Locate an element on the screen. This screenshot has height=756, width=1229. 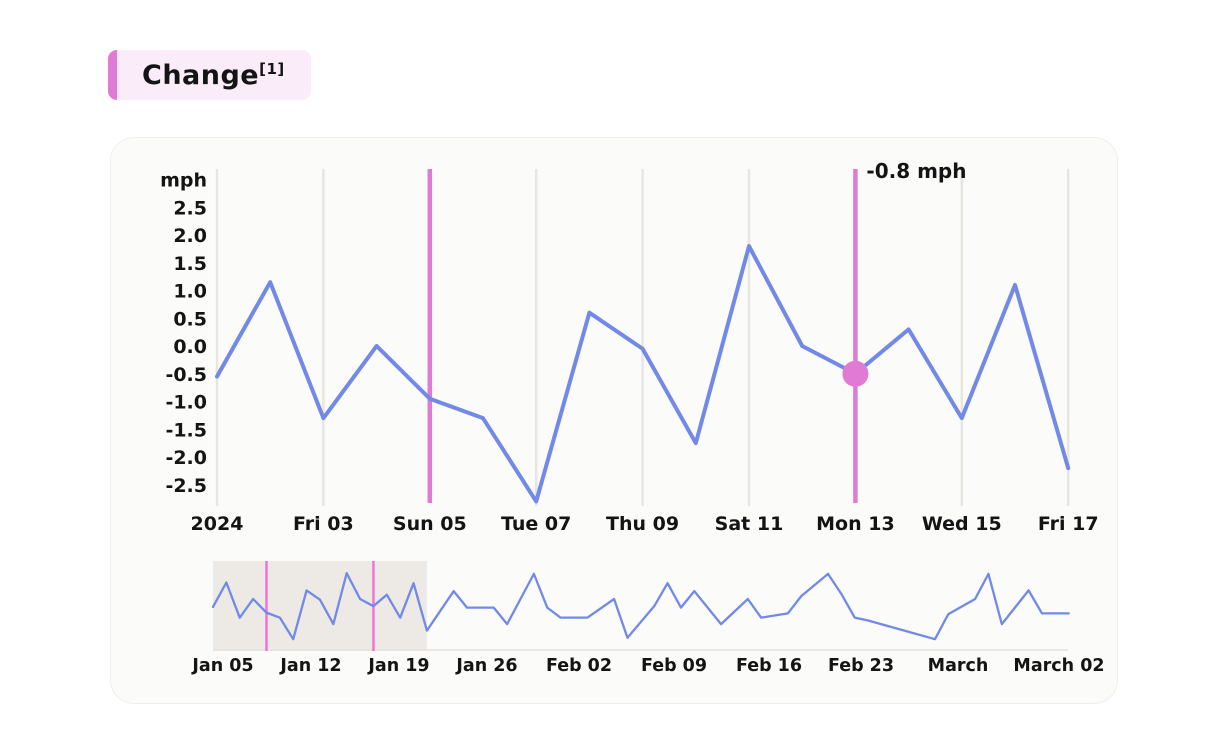
overview-axis-label: Jan 26 is located at coordinates (486, 666).